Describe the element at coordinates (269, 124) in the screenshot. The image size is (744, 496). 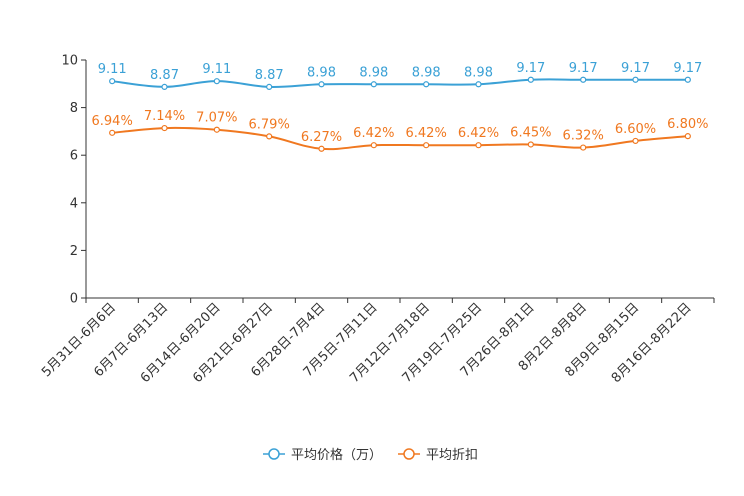
I see `data-label: 6.79%` at that location.